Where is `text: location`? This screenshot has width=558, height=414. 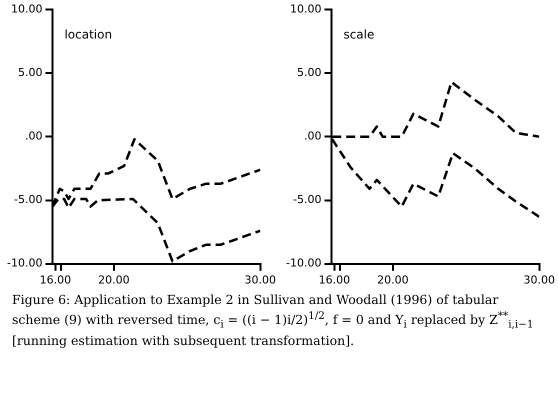
text: location is located at coordinates (88, 35).